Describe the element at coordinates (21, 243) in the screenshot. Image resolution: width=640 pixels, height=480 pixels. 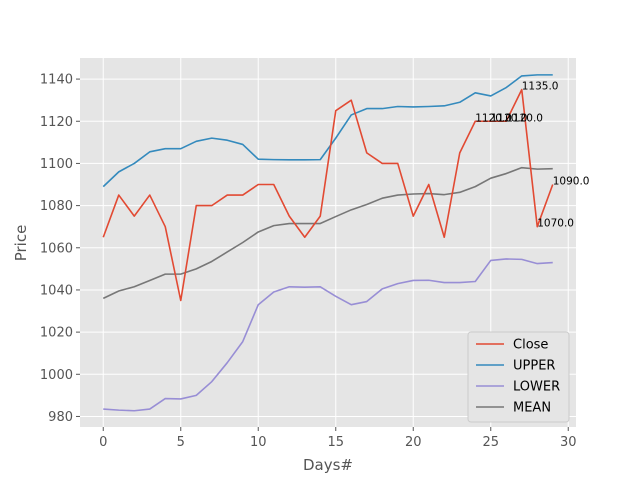
I see `y-axis-label: Price` at that location.